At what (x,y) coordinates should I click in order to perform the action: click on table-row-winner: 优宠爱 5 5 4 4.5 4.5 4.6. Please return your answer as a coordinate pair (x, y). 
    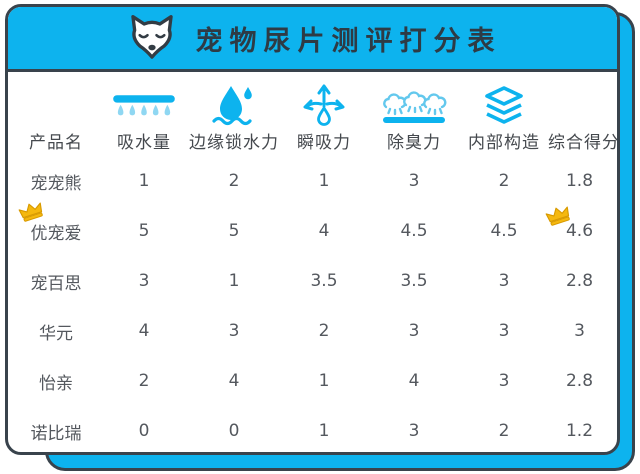
    Looking at the image, I should click on (311, 229).